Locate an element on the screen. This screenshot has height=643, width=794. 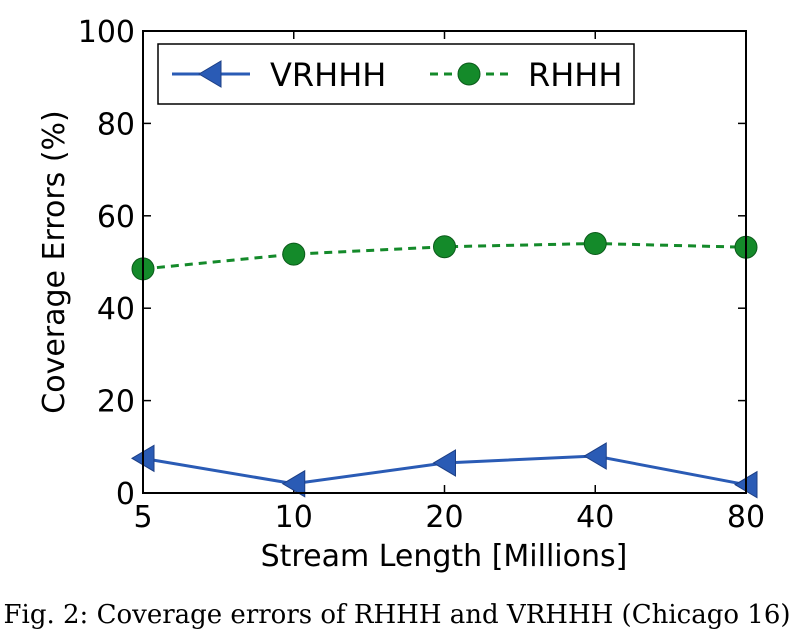
x-axis-label: Stream Length [Millions] is located at coordinates (444, 556).